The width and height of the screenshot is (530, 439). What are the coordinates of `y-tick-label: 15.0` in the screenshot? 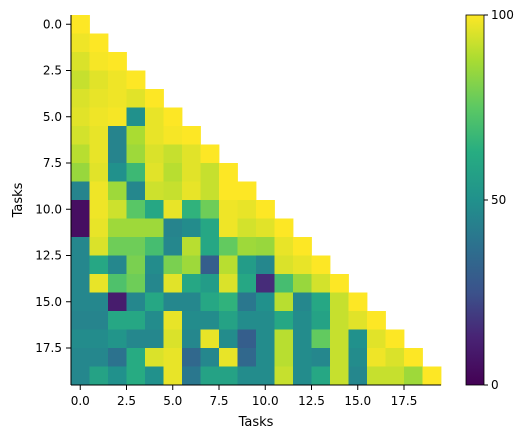 It's located at (48, 302).